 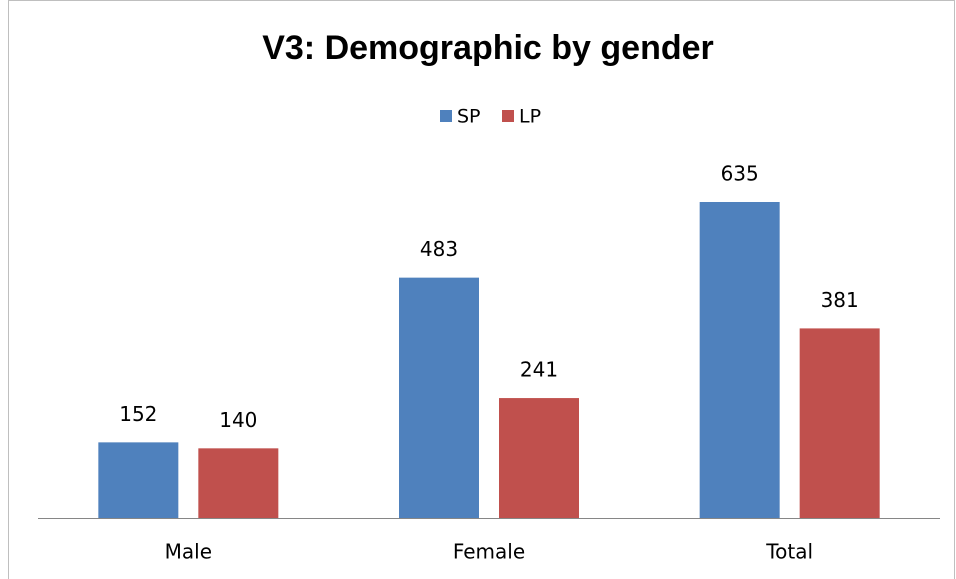 What do you see at coordinates (539, 370) in the screenshot?
I see `data-label: 241` at bounding box center [539, 370].